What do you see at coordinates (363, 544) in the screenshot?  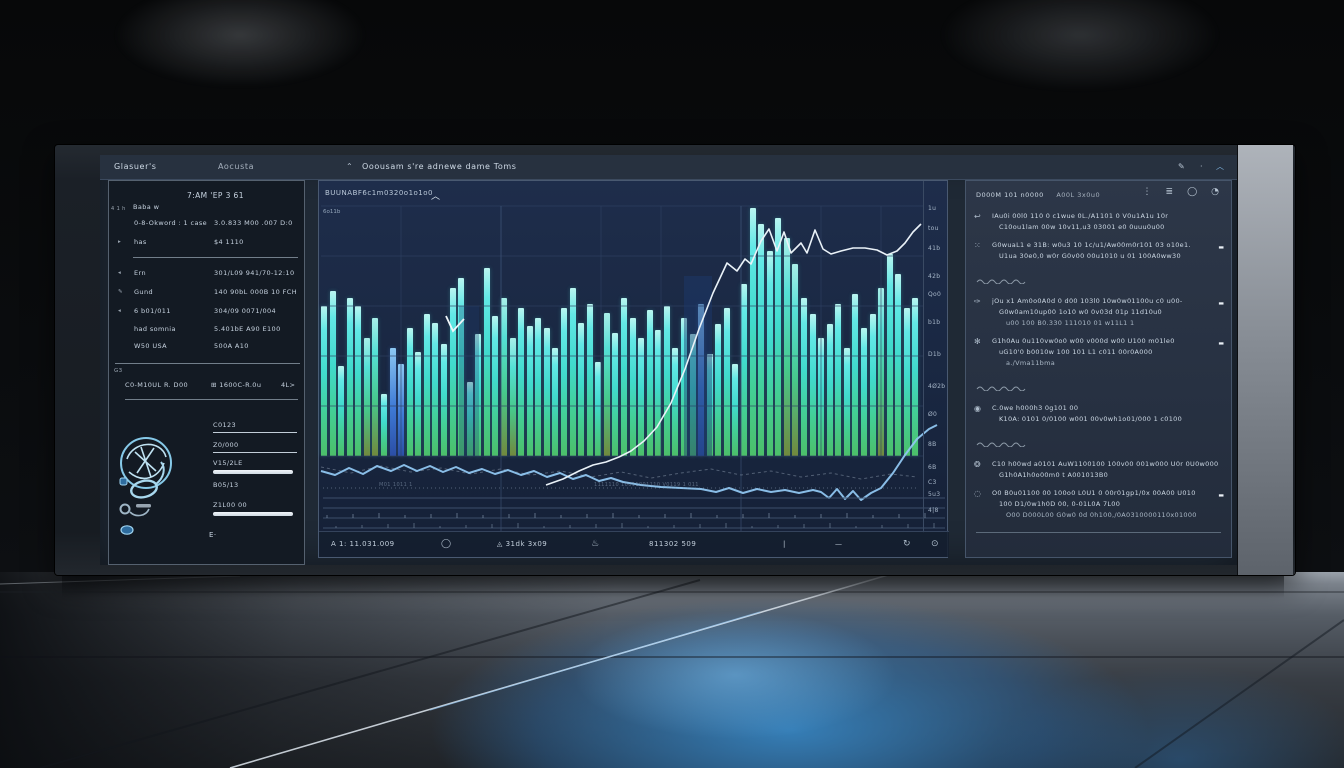 I see `status-text: A 1: 11.031.009` at bounding box center [363, 544].